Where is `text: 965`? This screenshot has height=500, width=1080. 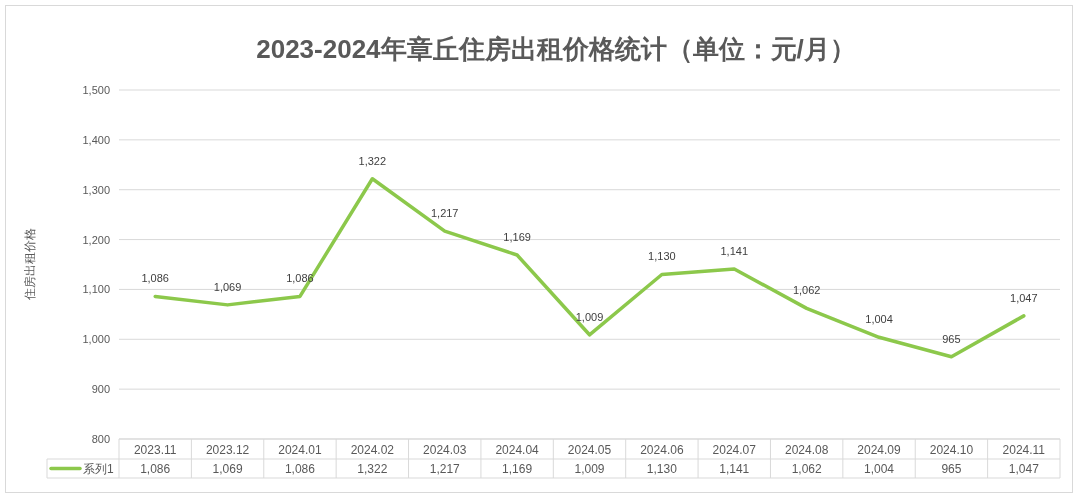 text: 965 is located at coordinates (951, 338).